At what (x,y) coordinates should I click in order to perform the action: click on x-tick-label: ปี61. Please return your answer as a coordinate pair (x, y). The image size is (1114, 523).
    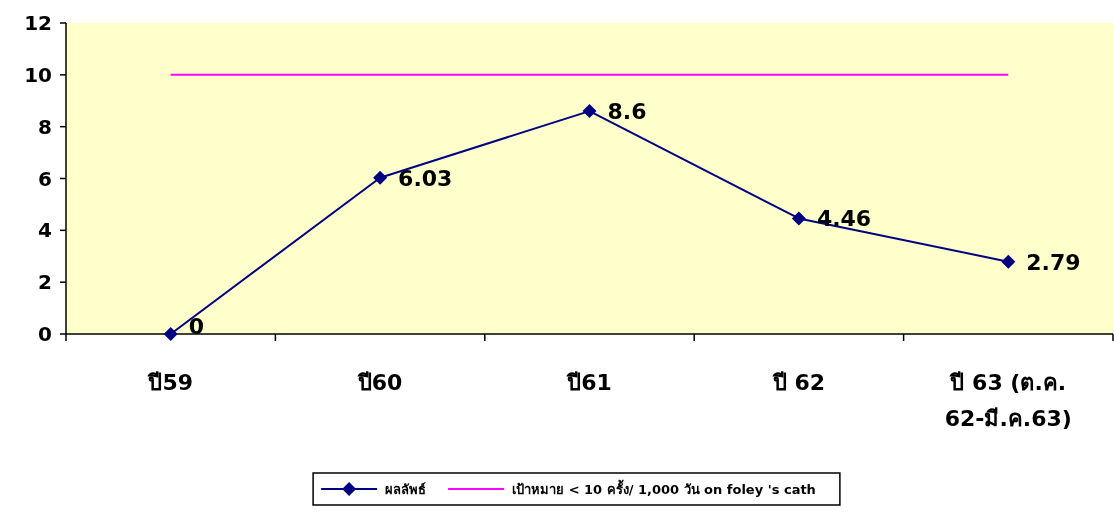
    Looking at the image, I should click on (589, 382).